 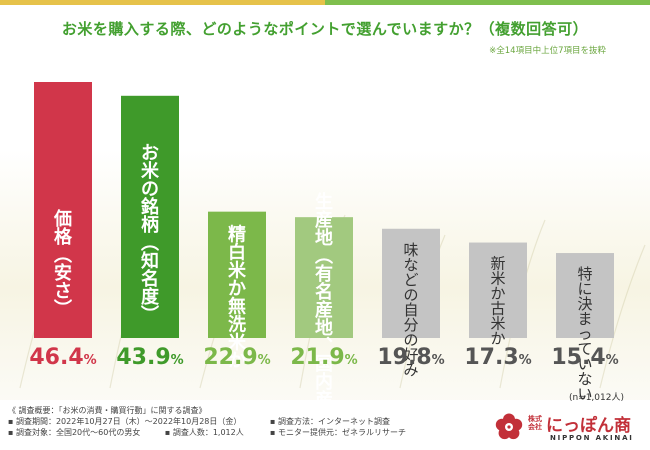 I want to click on category-label-4: 生産地︵有名産地︑国内産︶, so click(x=324, y=295).